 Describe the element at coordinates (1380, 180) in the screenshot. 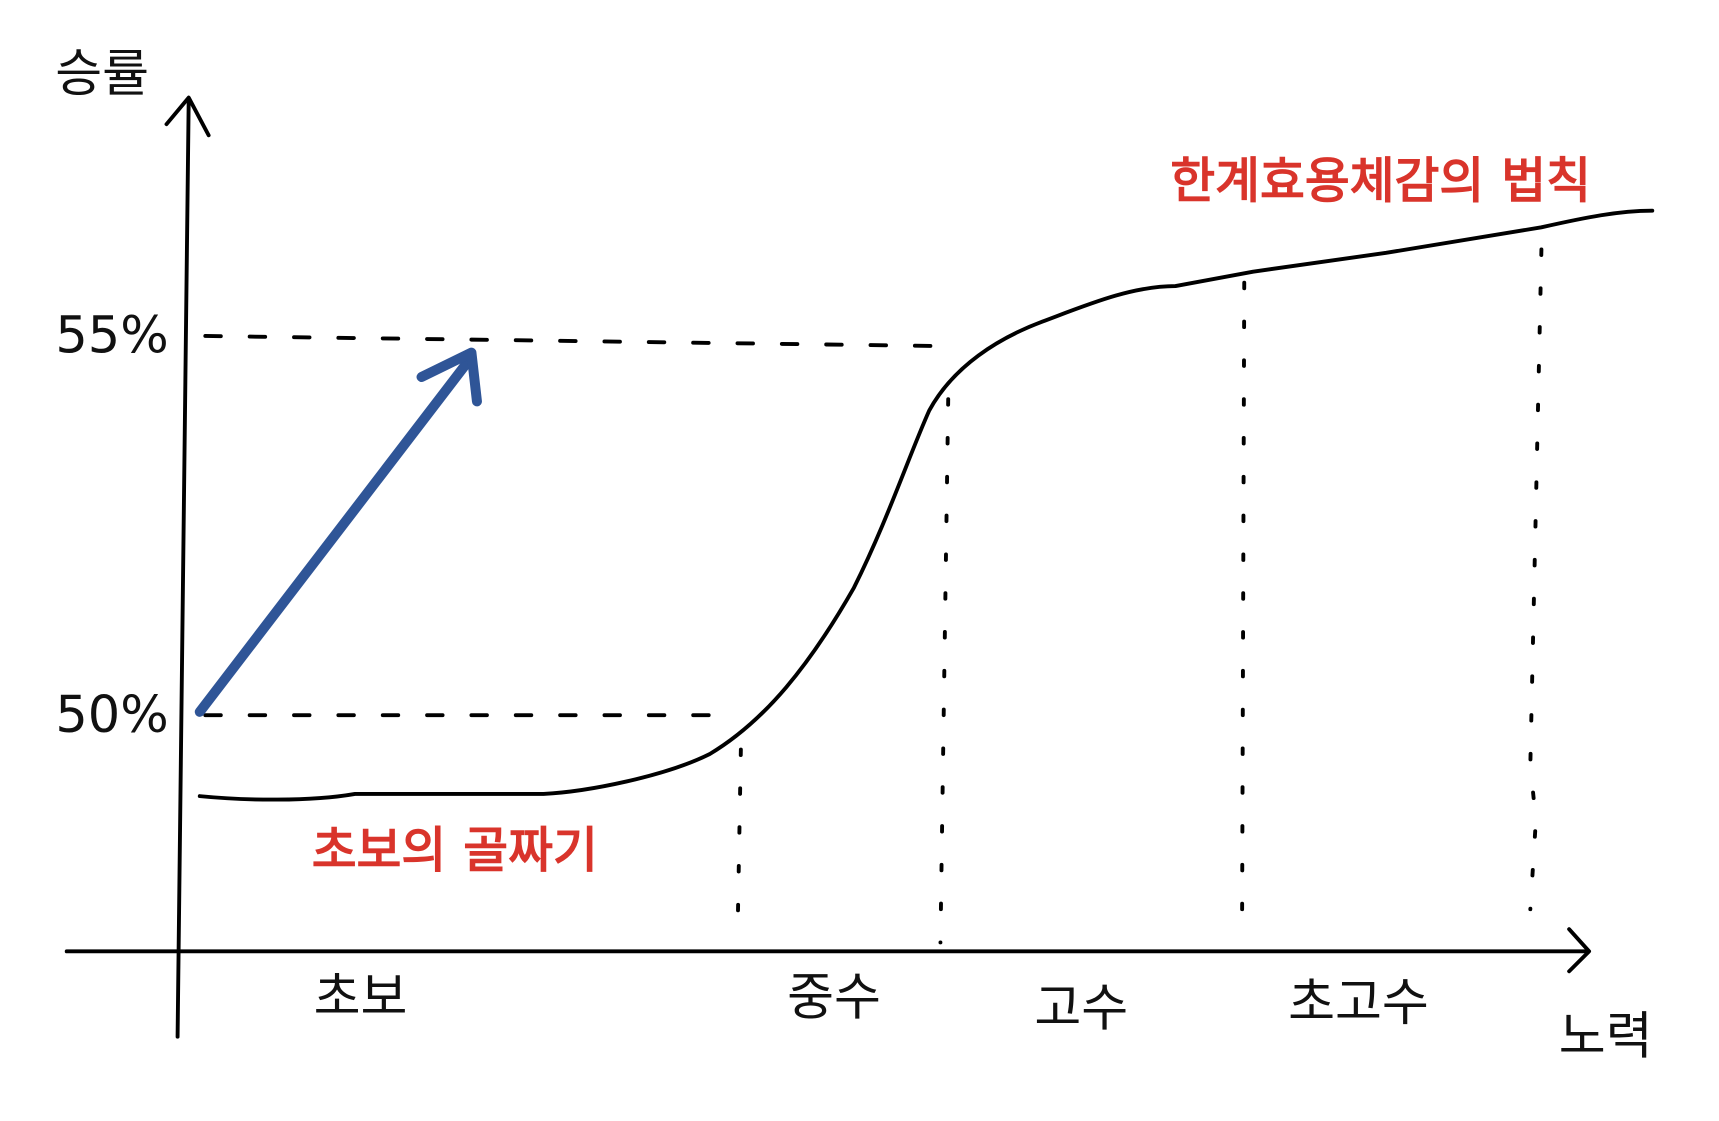

I see `annotation: 한계효용체감의 법칙` at that location.